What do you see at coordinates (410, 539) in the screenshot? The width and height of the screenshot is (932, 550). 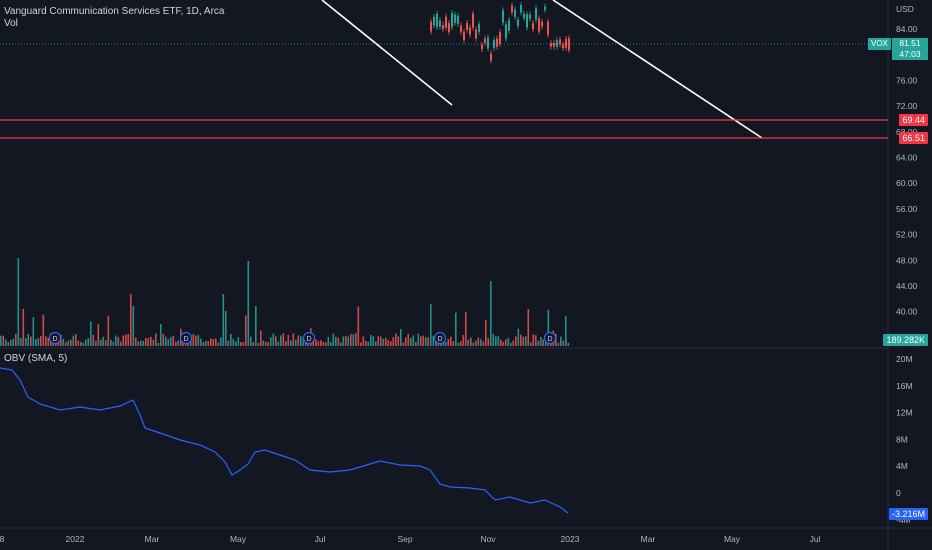 I see `time-axis: 8 2022 Mar May Jul Sep Nov 2023 Mar May Jul` at bounding box center [410, 539].